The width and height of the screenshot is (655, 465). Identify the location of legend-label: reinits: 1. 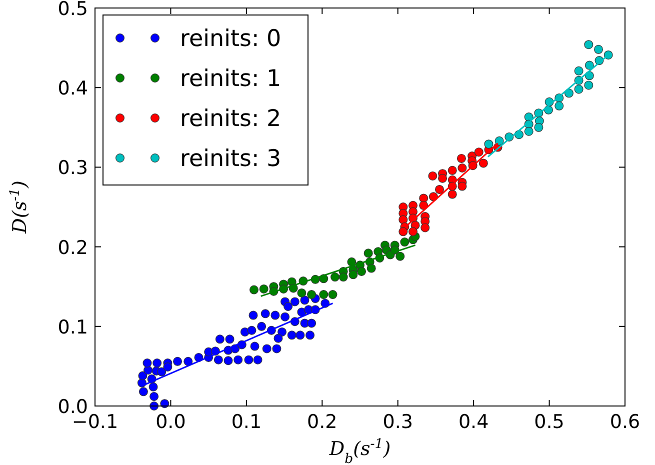
(231, 79).